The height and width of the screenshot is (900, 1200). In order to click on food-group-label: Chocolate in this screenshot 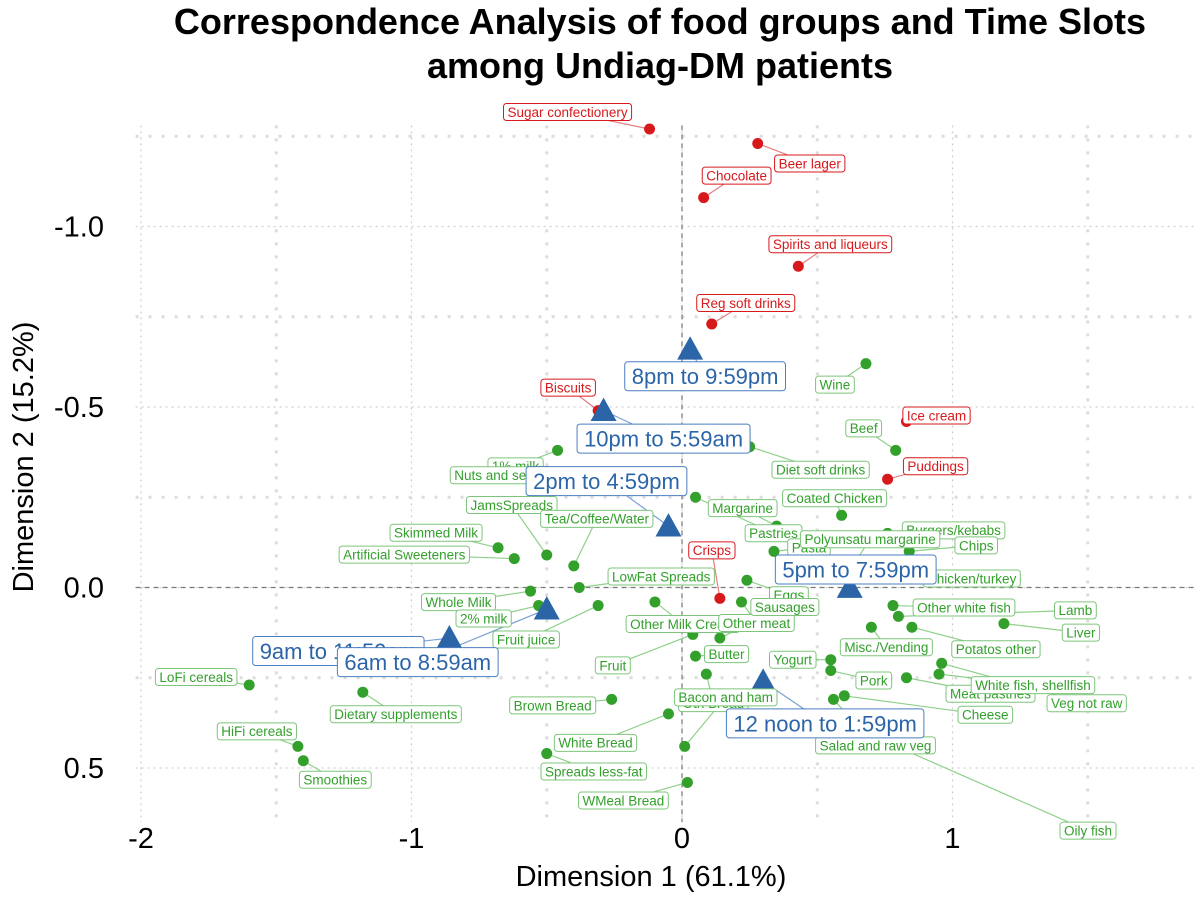, I will do `click(736, 175)`.